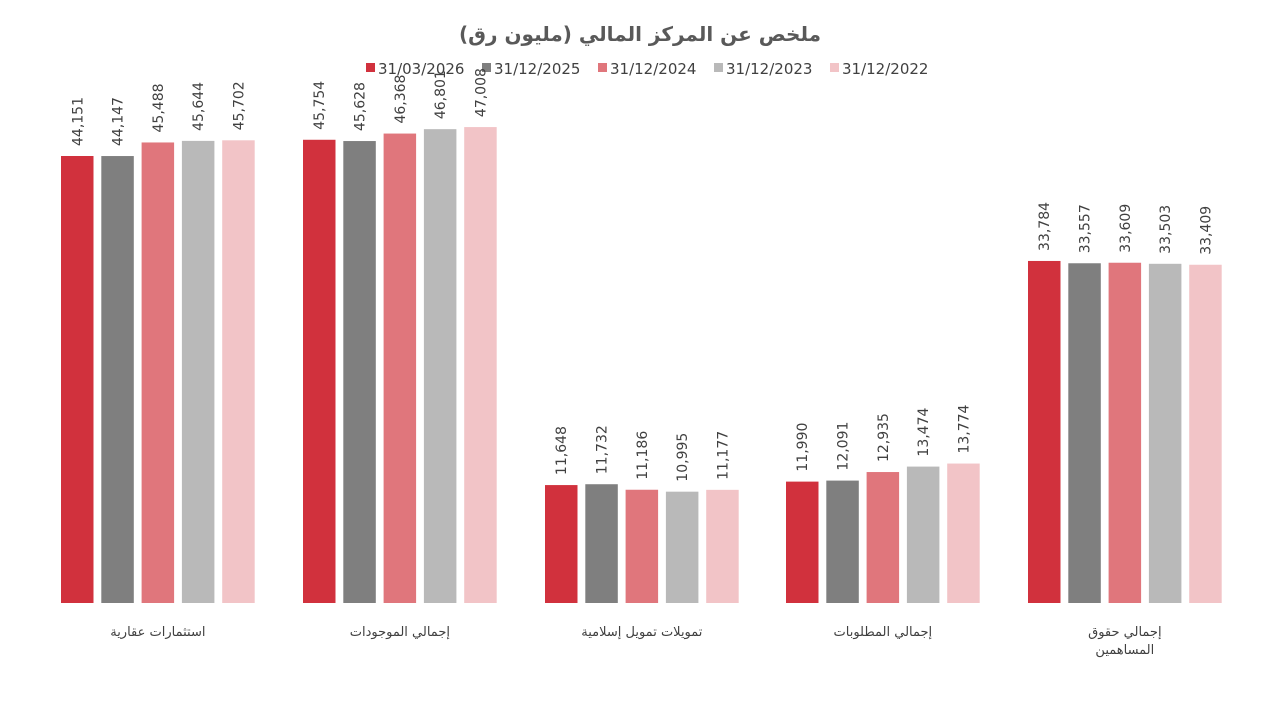 Image resolution: width=1280 pixels, height=720 pixels. Describe the element at coordinates (924, 432) in the screenshot. I see `data-label: 13,474` at that location.